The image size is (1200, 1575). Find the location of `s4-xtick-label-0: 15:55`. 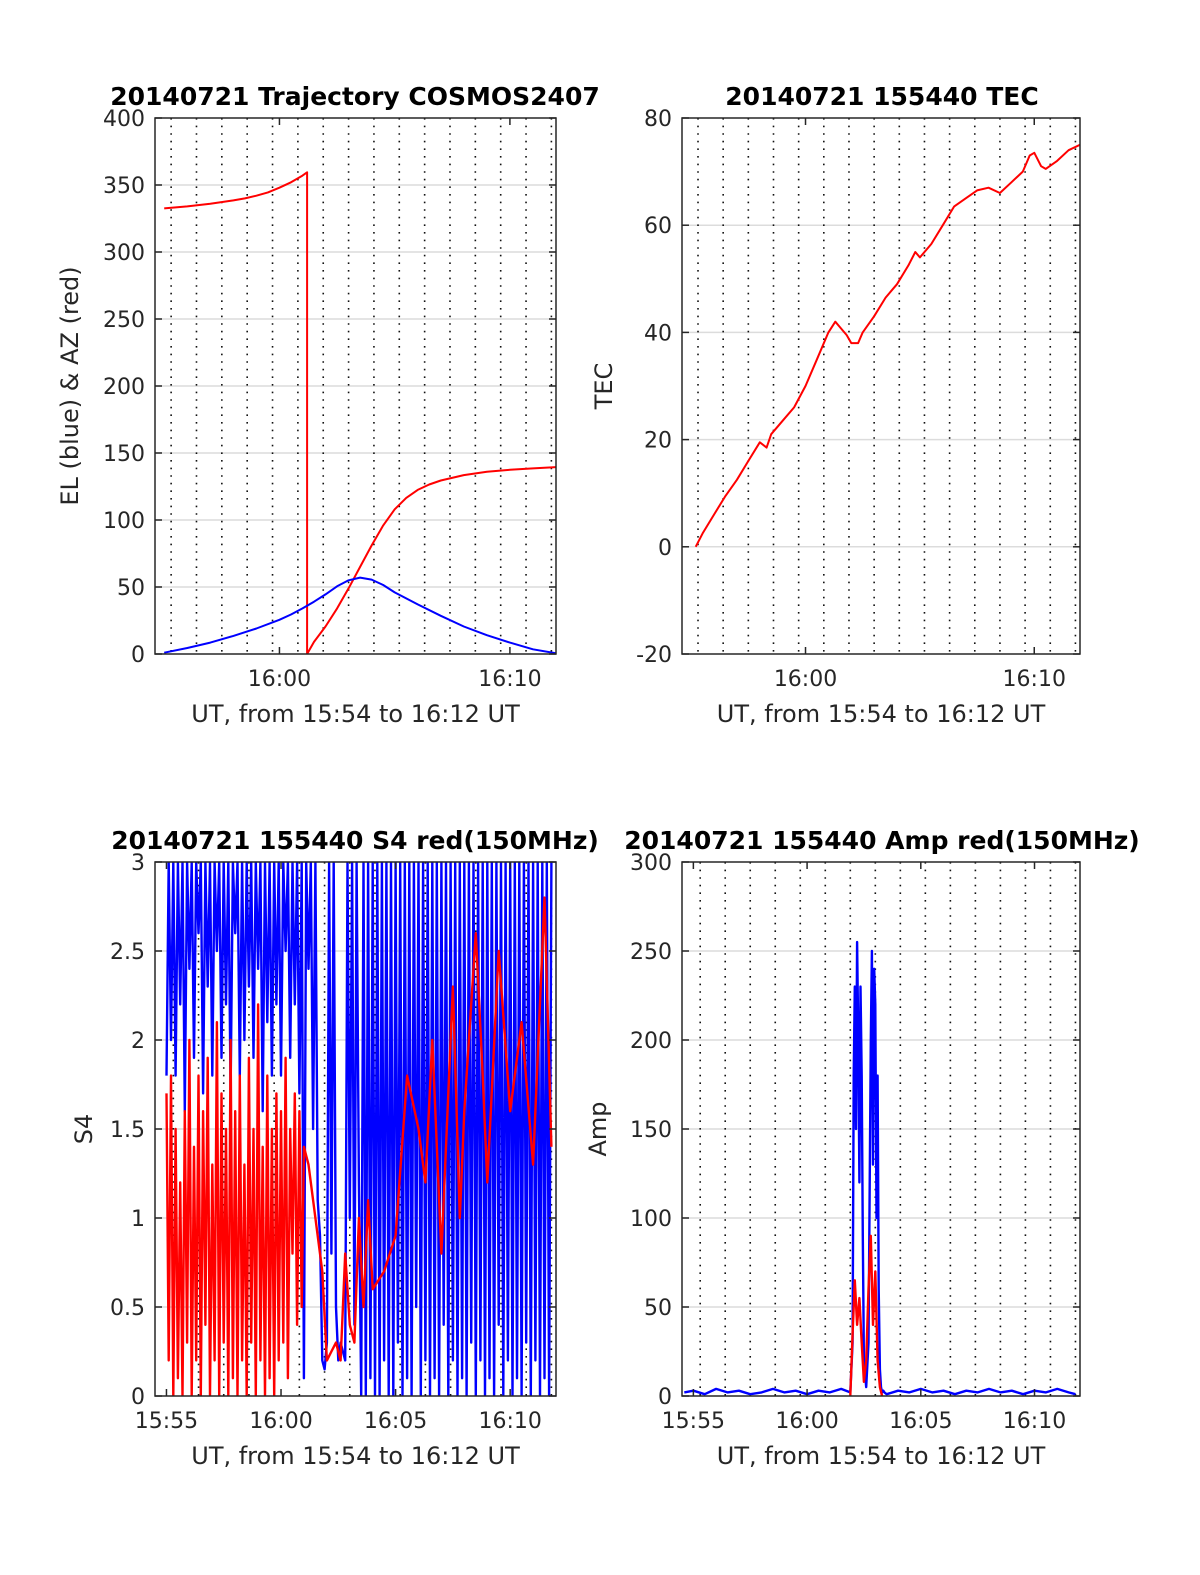

s4-xtick-label-0: 15:55 is located at coordinates (166, 1421).